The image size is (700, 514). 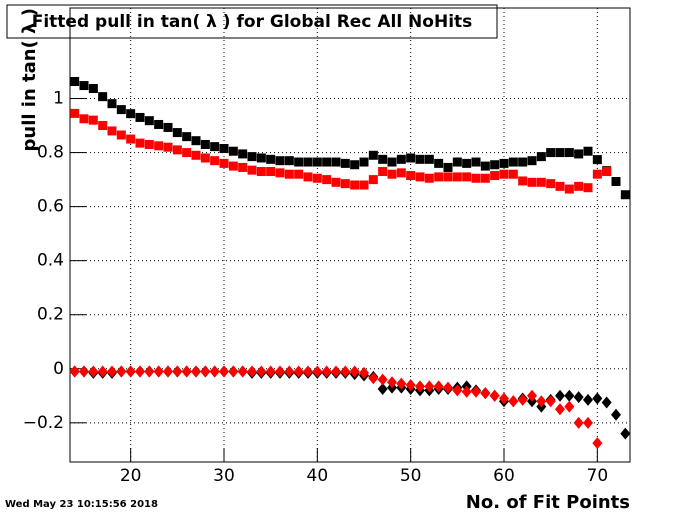 What do you see at coordinates (50, 315) in the screenshot?
I see `y-tick-label: 0.2` at bounding box center [50, 315].